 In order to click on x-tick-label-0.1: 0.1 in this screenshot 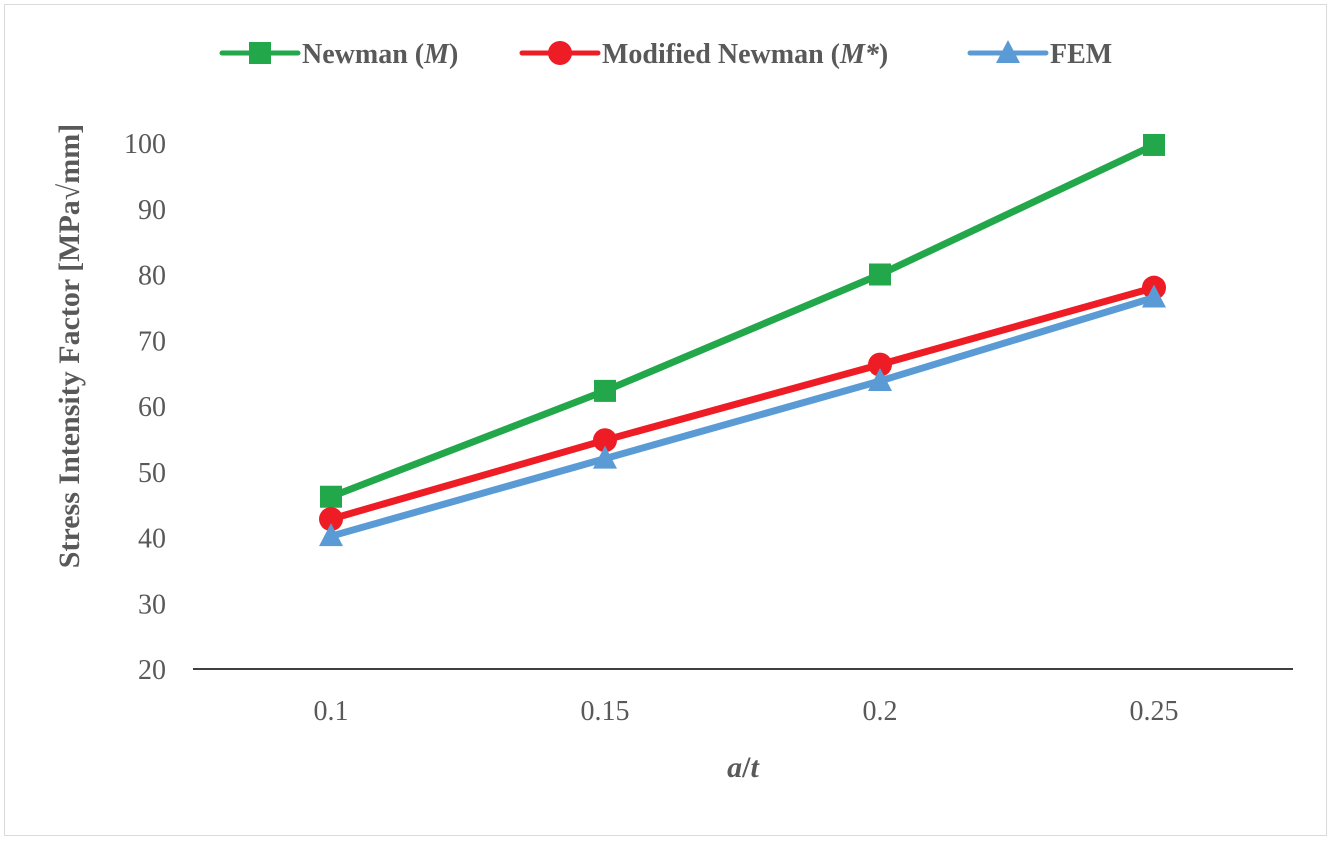, I will do `click(331, 711)`.